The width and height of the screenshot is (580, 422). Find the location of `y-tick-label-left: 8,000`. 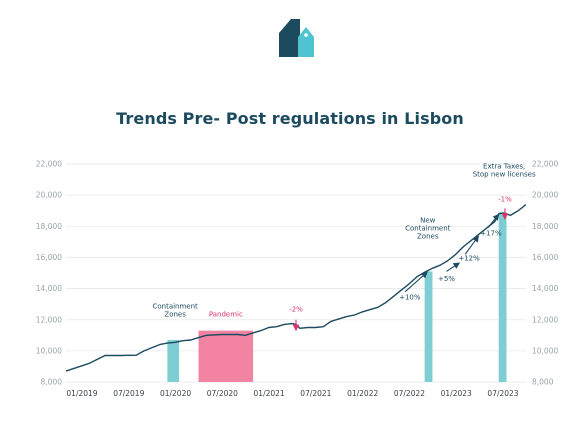

y-tick-label-left: 8,000 is located at coordinates (52, 382).